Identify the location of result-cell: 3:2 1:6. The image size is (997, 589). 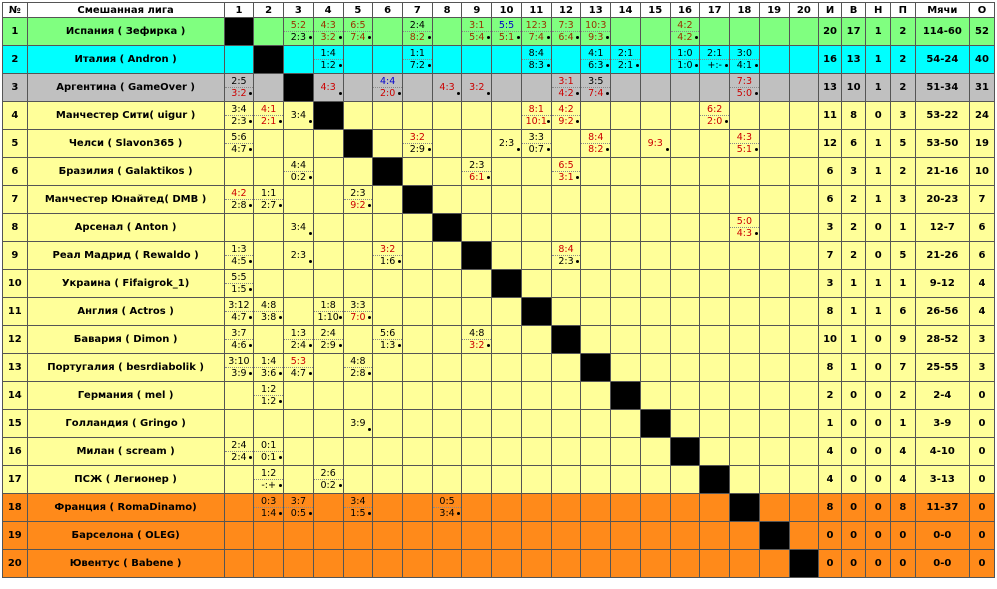
(387, 255).